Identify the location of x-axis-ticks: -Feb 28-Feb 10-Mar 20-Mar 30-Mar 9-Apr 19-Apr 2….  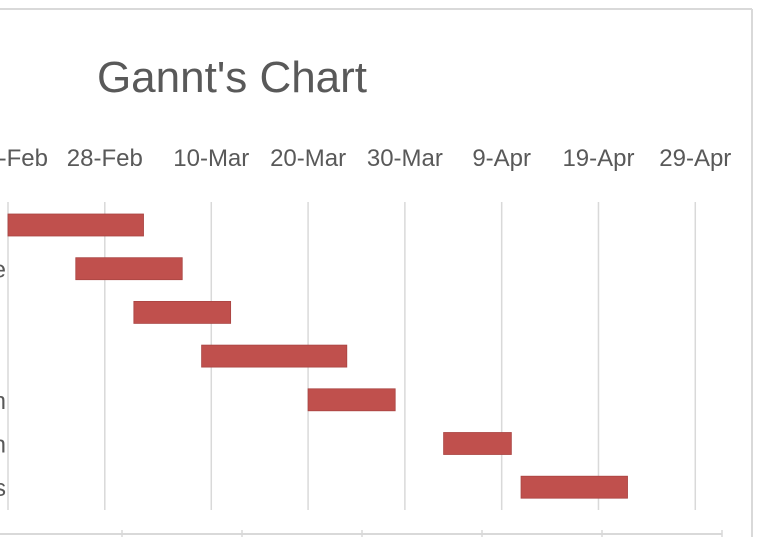
(365, 158).